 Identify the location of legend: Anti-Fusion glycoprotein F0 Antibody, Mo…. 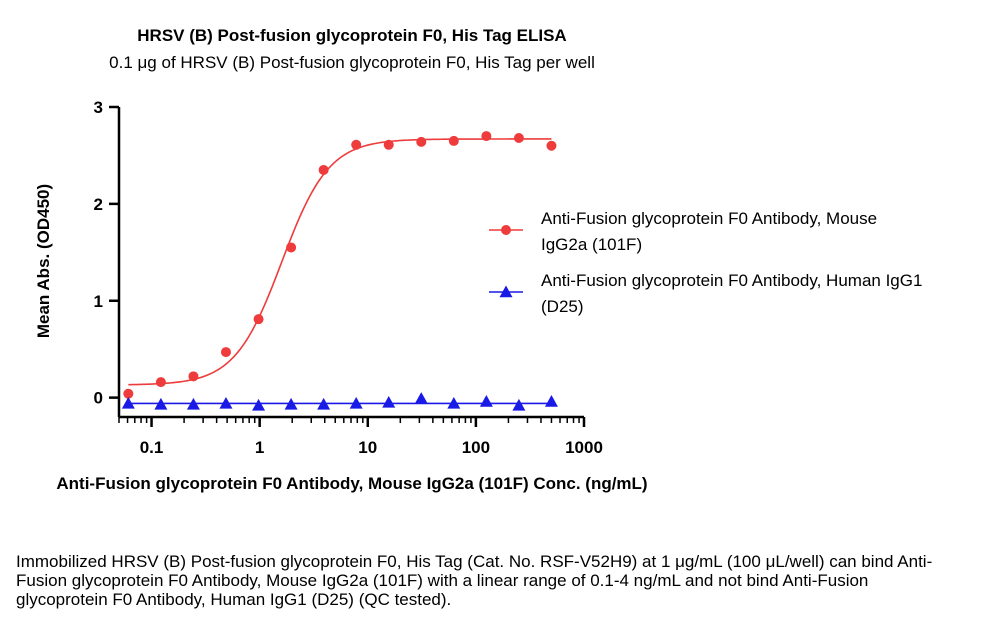
(705, 262).